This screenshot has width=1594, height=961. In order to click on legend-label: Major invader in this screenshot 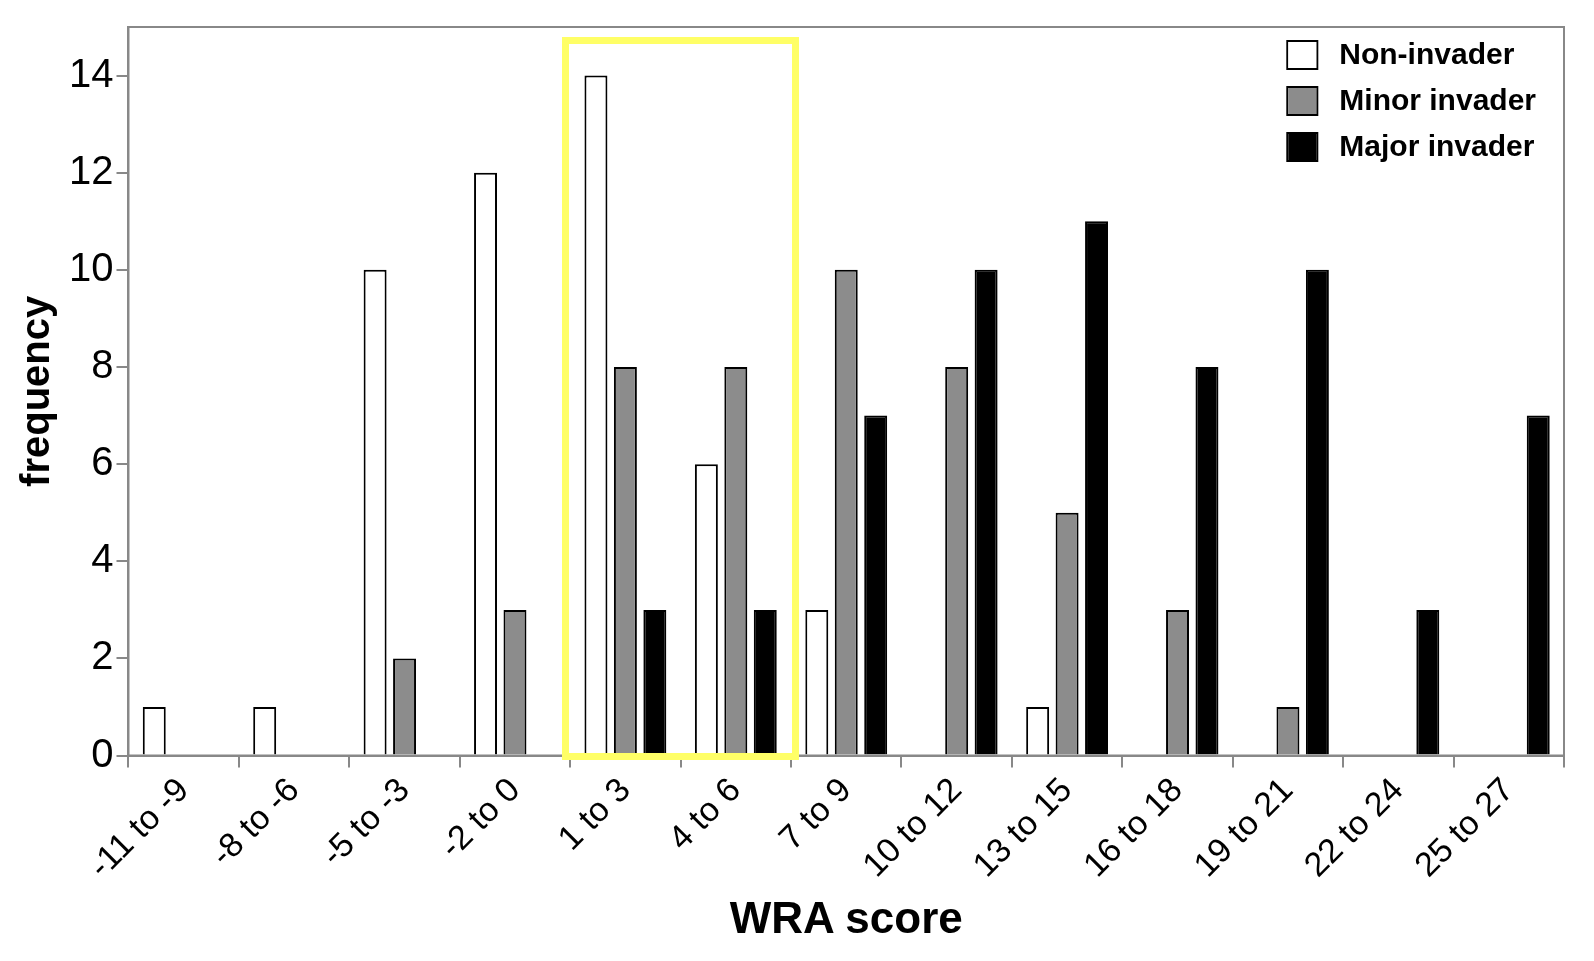, I will do `click(1437, 146)`.